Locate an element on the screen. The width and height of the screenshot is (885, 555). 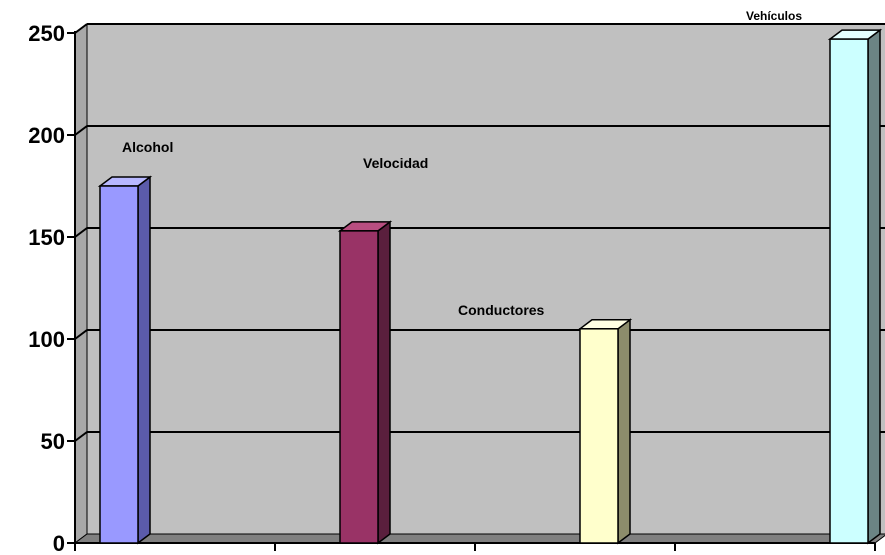
bar-conductores is located at coordinates (605, 431).